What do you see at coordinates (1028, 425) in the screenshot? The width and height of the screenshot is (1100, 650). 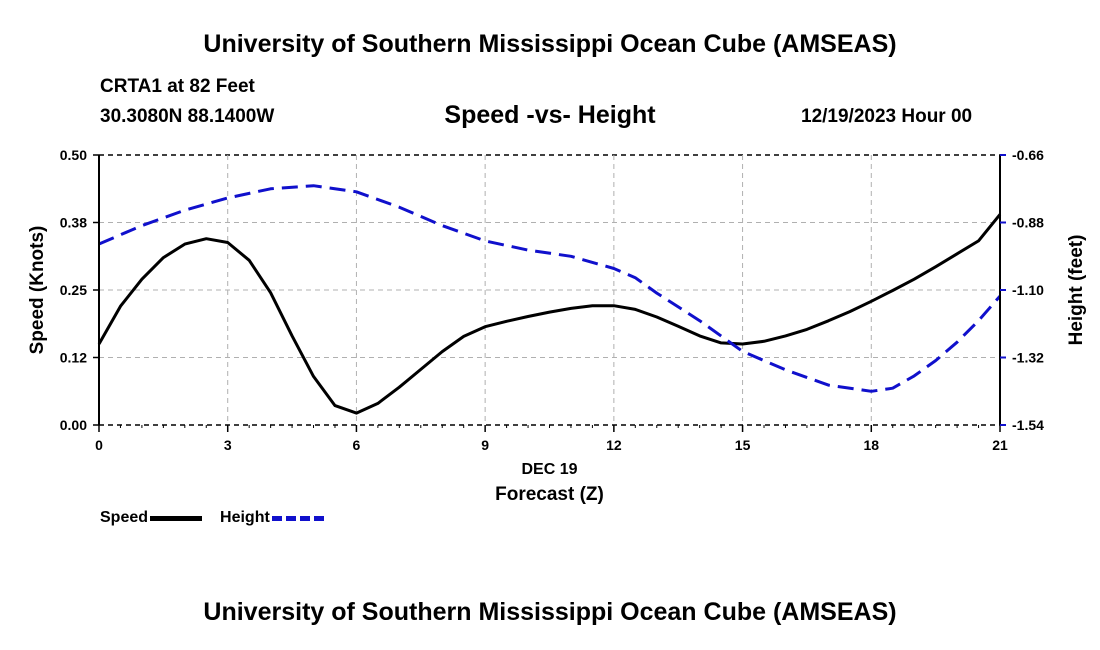 I see `y2-tick-label: -1.54` at bounding box center [1028, 425].